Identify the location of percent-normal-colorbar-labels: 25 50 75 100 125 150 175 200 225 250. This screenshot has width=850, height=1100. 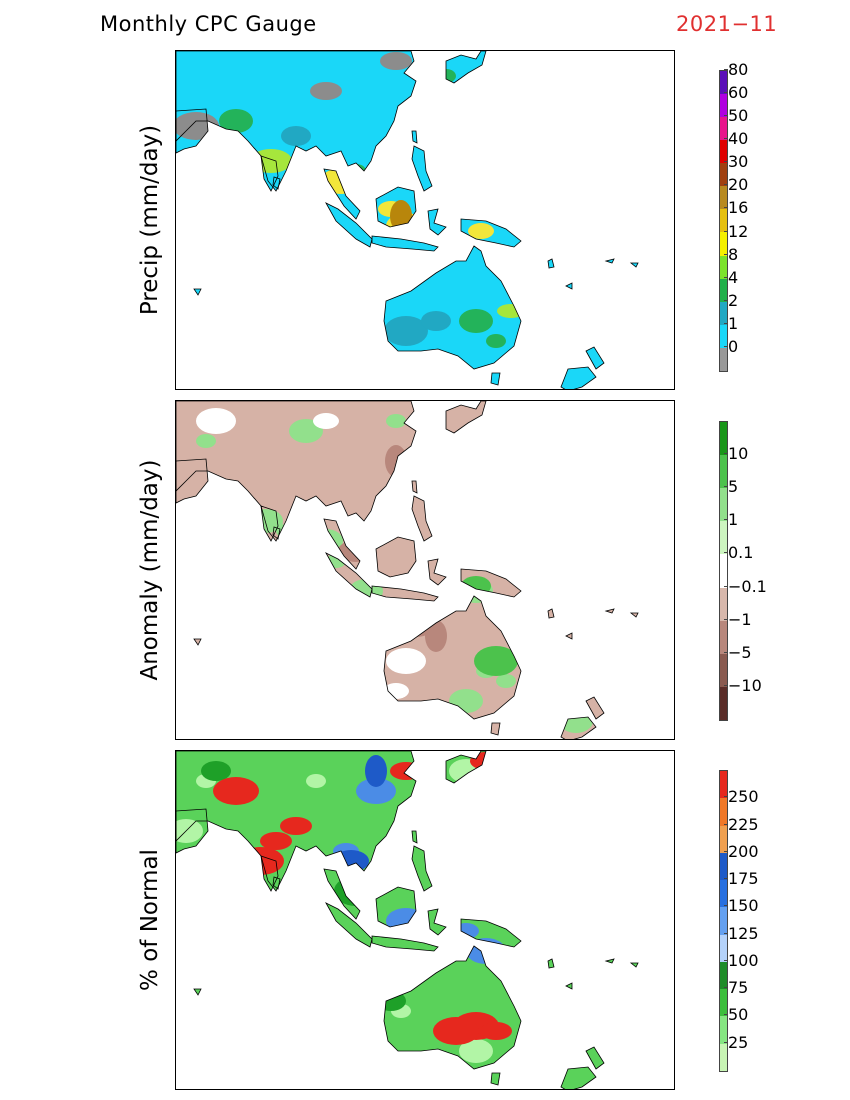
(755, 920).